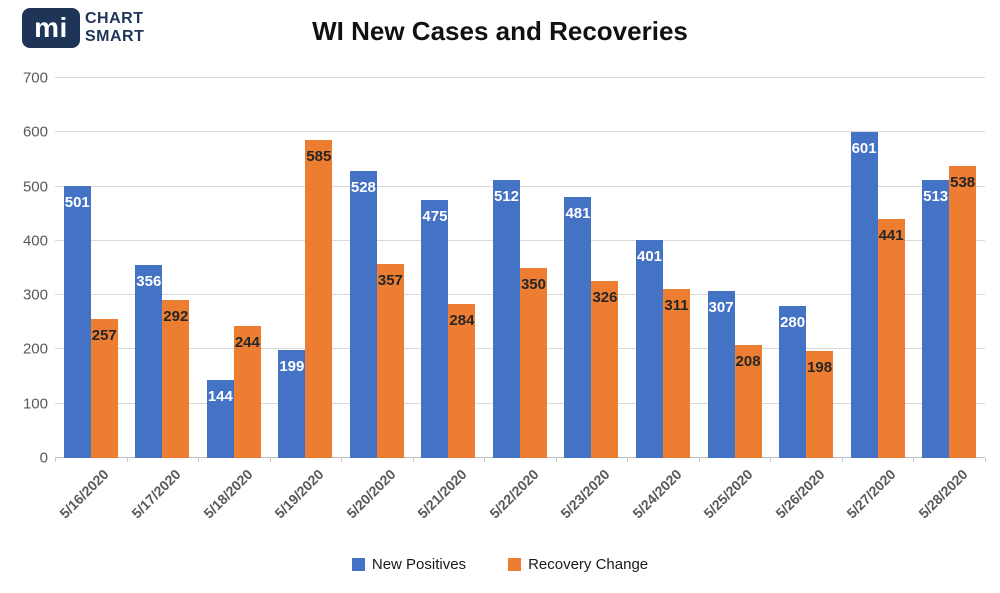  I want to click on category-group: 475 284, so click(449, 268).